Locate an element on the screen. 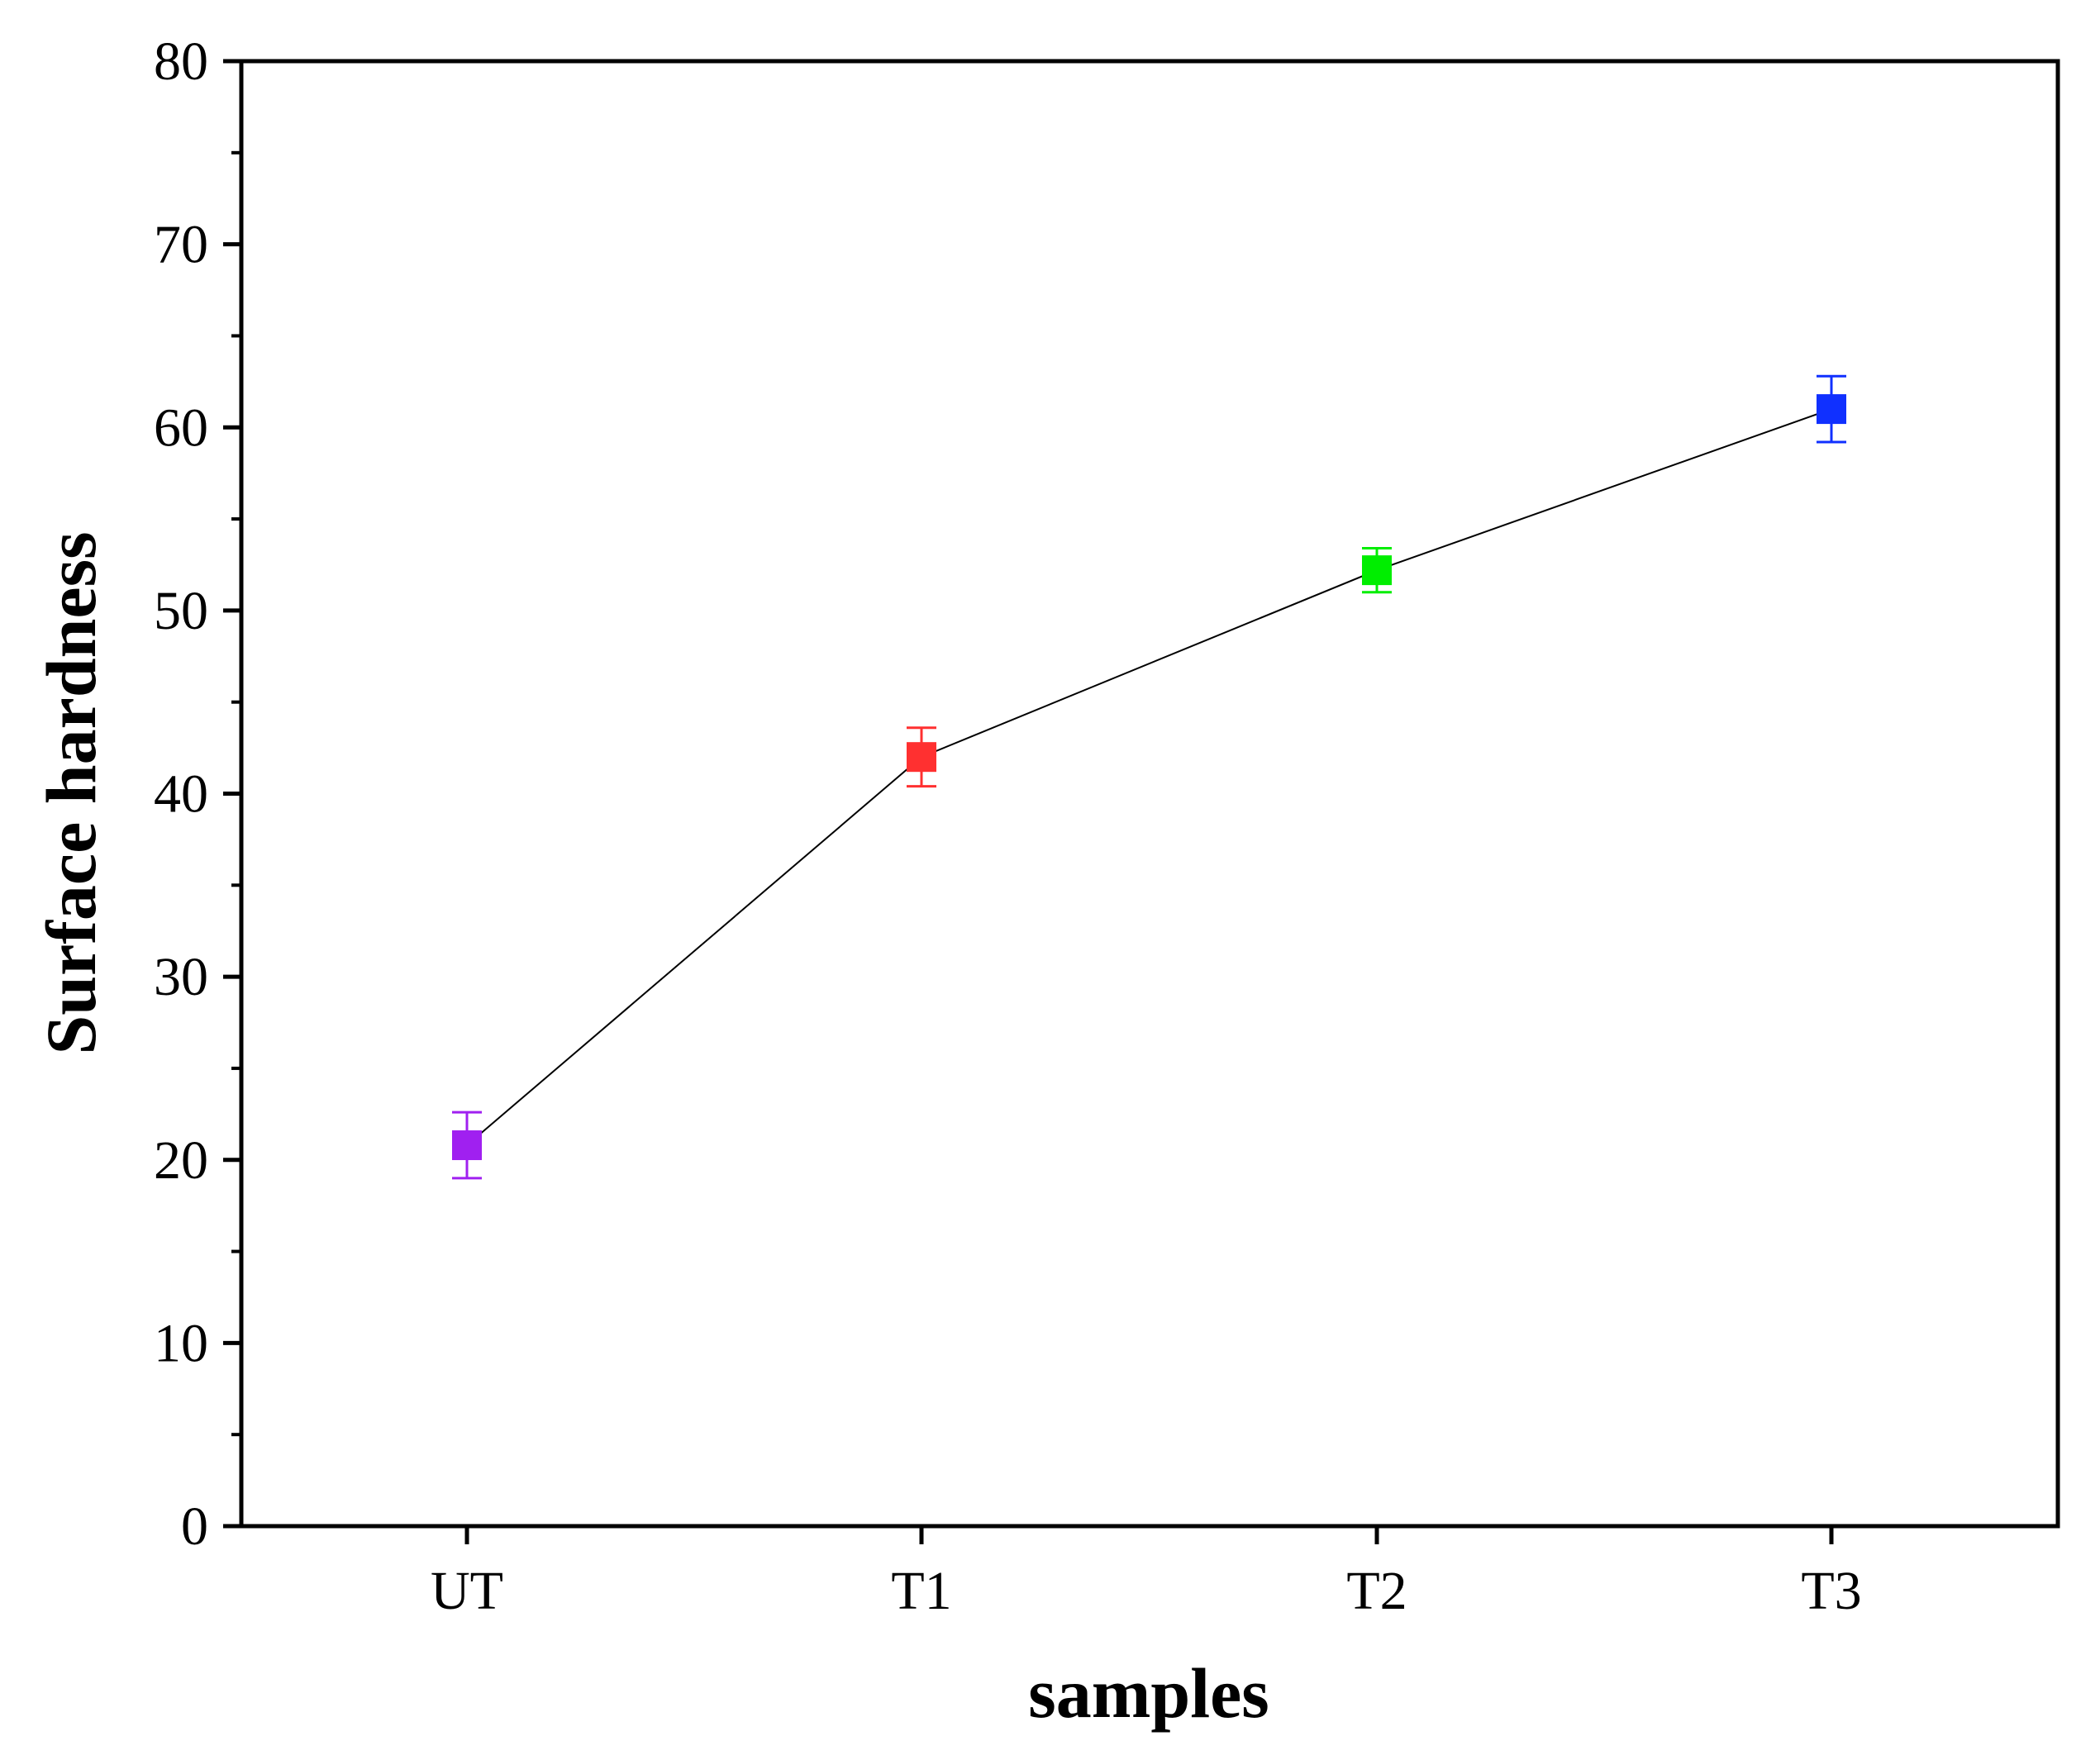 The width and height of the screenshot is (2100, 1755). y-tick-label: 50 is located at coordinates (181, 611).